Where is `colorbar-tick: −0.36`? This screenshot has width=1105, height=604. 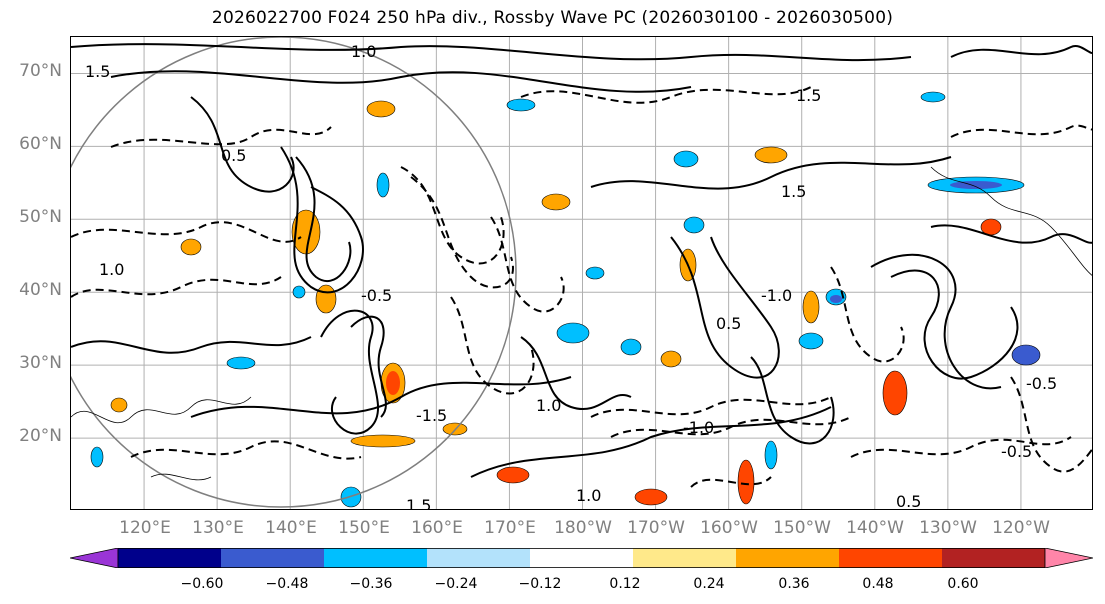 colorbar-tick: −0.36 is located at coordinates (371, 584).